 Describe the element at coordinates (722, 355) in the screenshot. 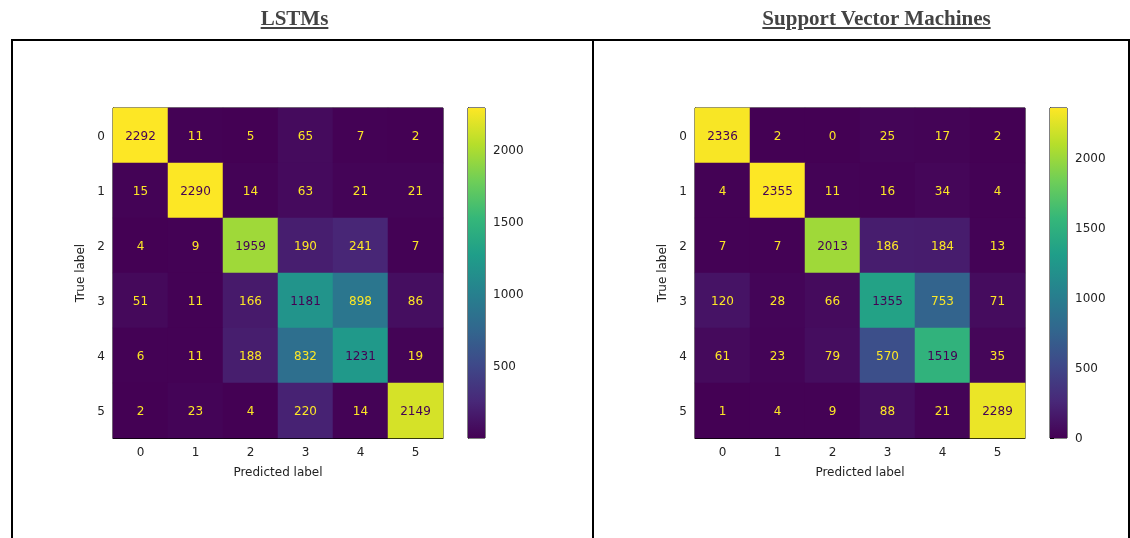

I see `data-label: 61` at that location.